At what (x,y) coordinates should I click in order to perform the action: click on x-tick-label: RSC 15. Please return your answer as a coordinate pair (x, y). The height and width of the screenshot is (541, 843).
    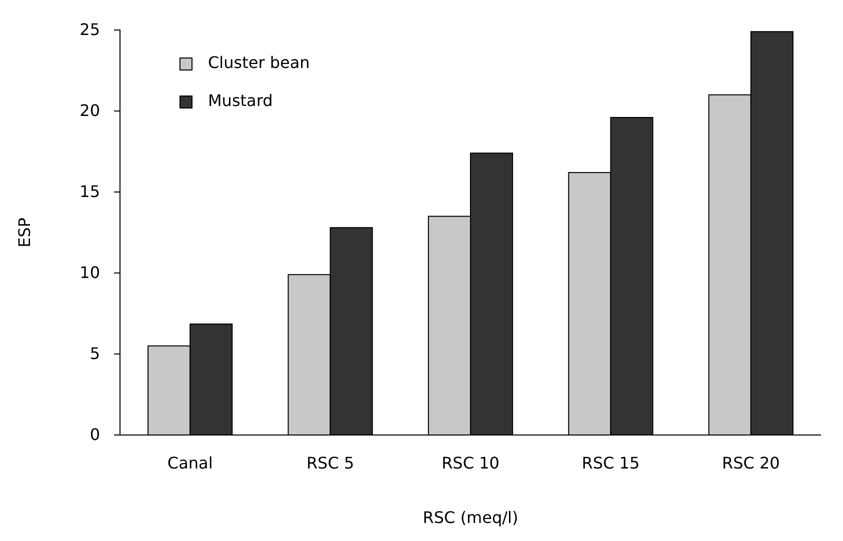
    Looking at the image, I should click on (611, 462).